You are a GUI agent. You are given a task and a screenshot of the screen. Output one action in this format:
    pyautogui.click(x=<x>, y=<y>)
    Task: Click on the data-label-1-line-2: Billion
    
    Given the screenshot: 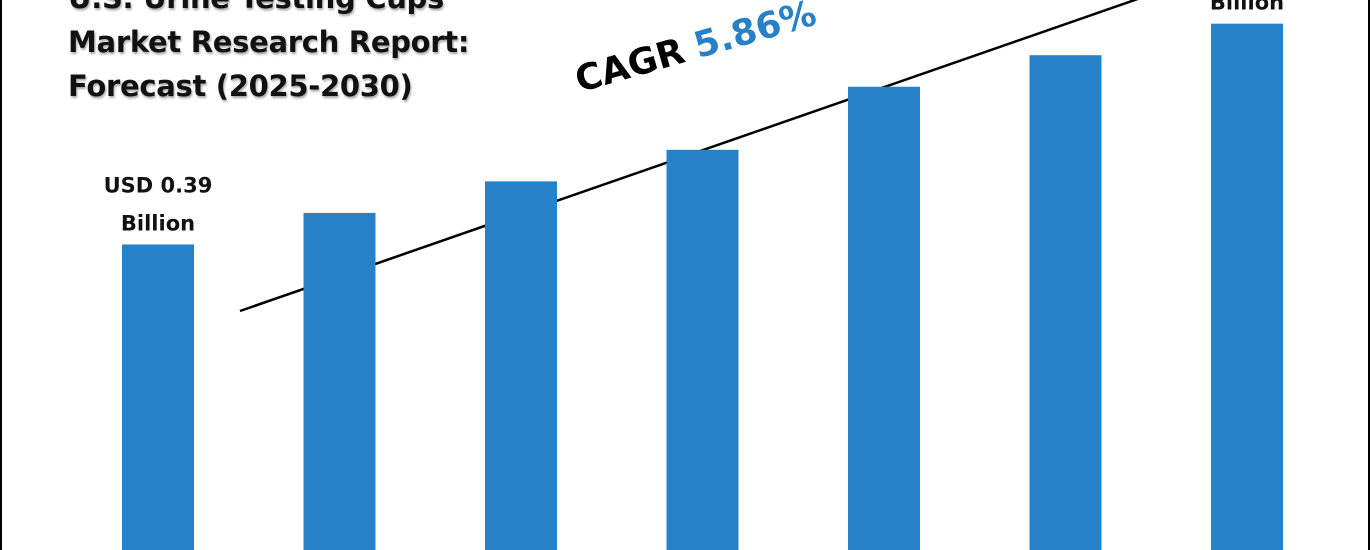 What is the action you would take?
    pyautogui.click(x=158, y=223)
    